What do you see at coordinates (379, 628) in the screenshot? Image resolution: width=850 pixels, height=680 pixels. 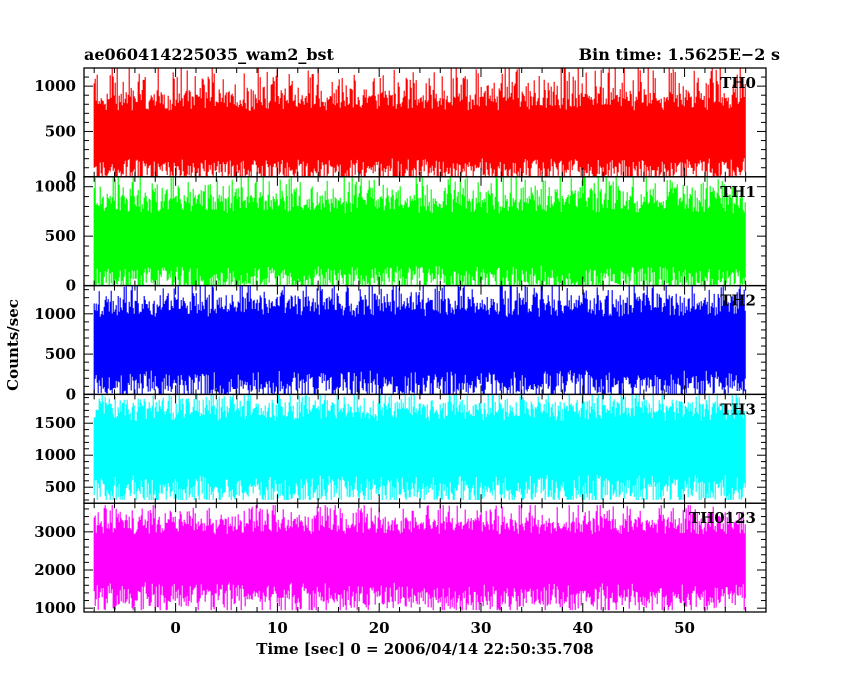 I see `x-tick-label: 20` at bounding box center [379, 628].